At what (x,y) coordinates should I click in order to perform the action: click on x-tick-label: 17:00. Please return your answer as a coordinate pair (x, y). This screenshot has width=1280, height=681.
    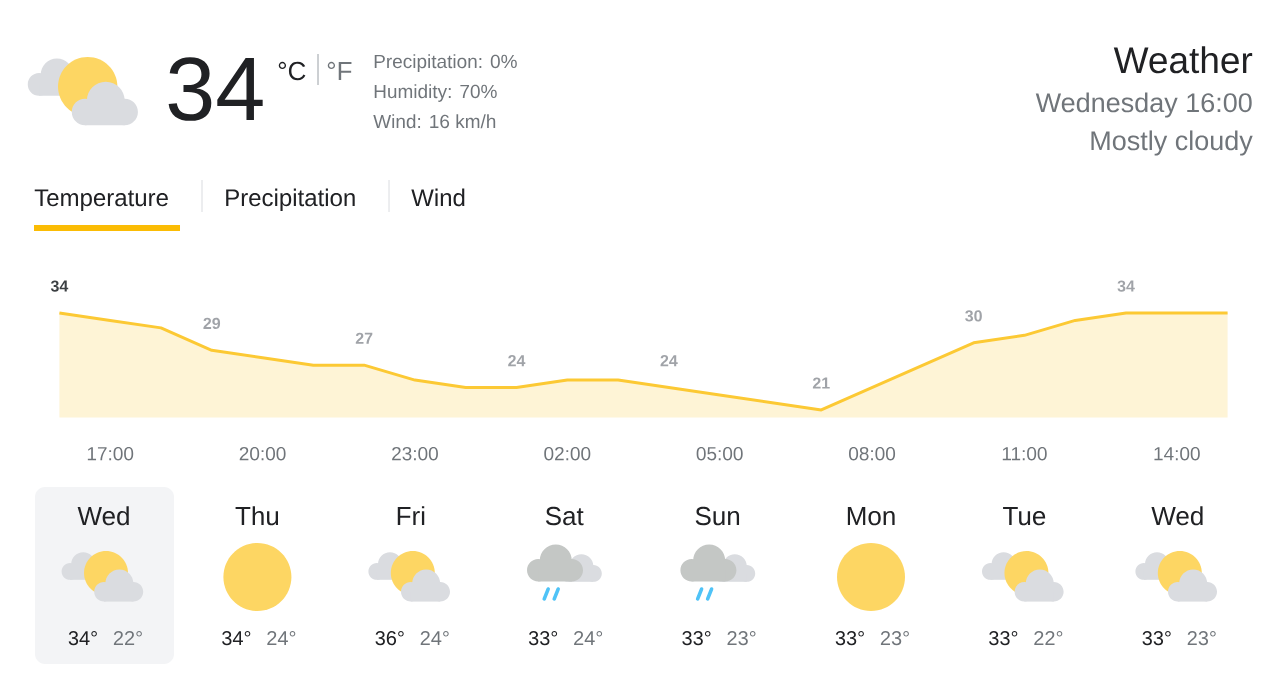
    Looking at the image, I should click on (110, 453).